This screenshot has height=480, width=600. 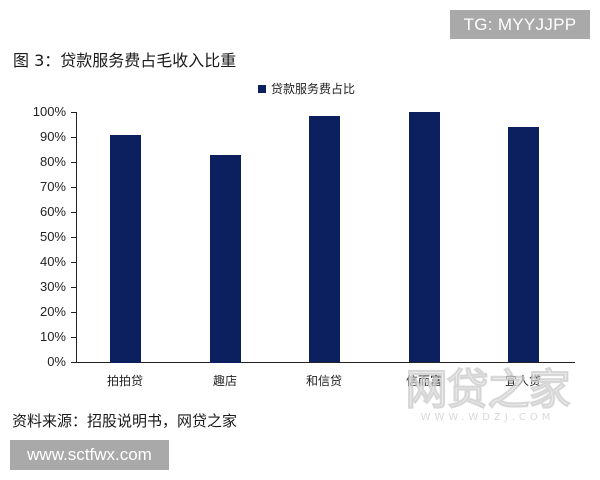 What do you see at coordinates (124, 381) in the screenshot?
I see `x-category-label: 拍拍贷` at bounding box center [124, 381].